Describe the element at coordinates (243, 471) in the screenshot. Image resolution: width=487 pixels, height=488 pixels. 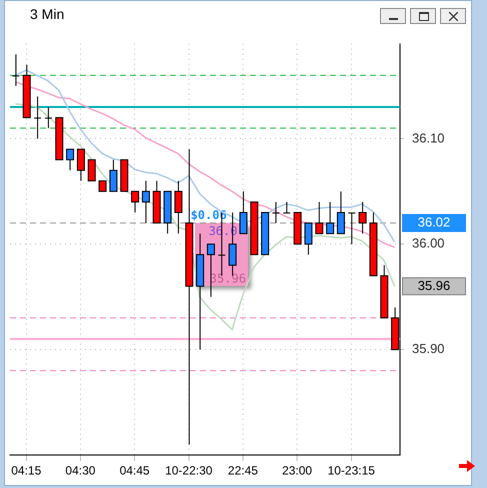
I see `x-tick-label: 22:45` at that location.